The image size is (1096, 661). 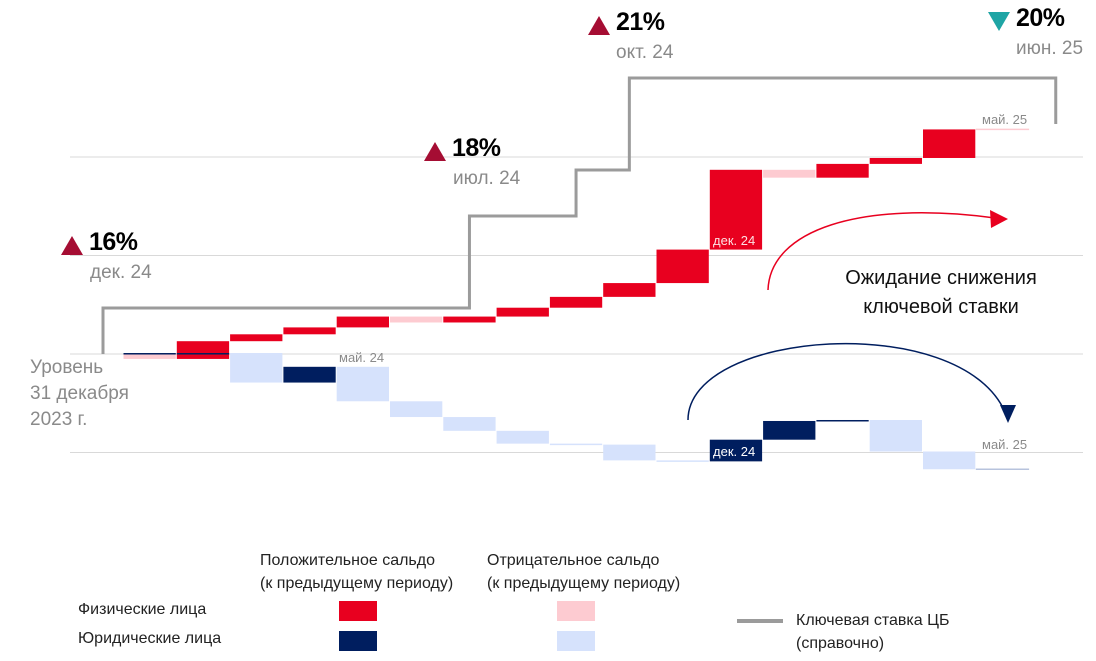 I want to click on baseline-label-line: 31 декабря, so click(x=79, y=393).